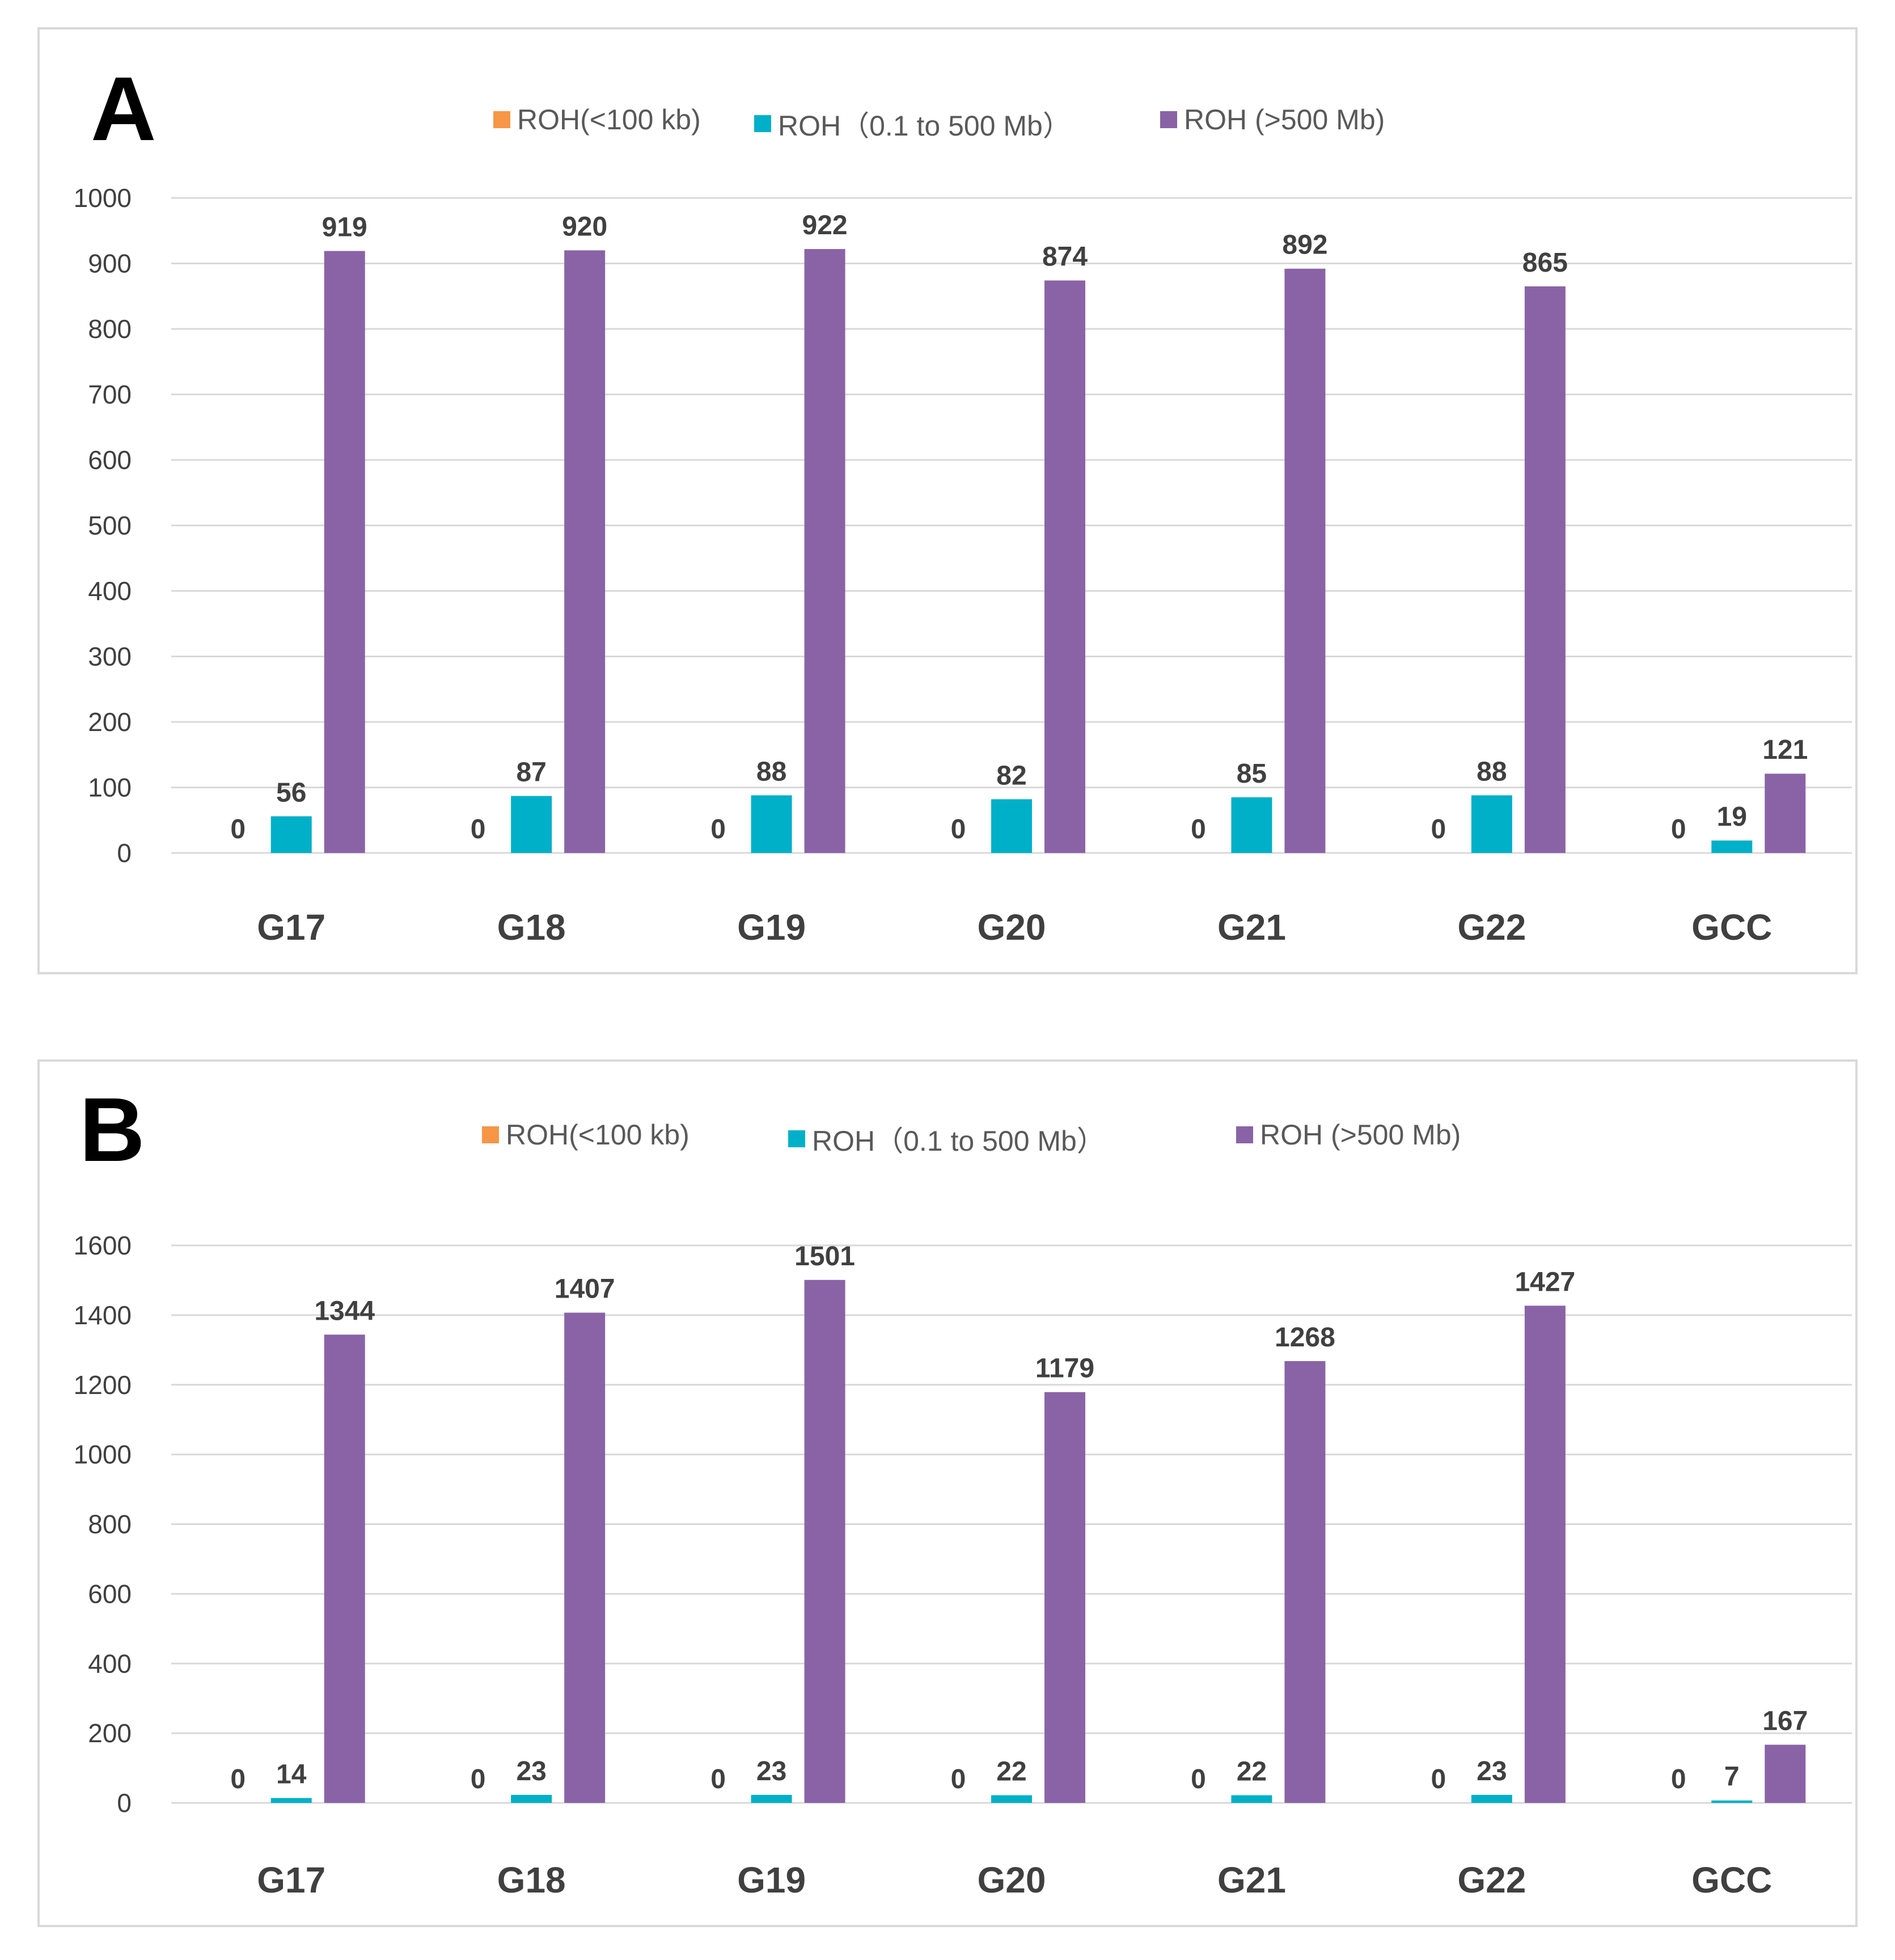 The height and width of the screenshot is (1960, 1895). What do you see at coordinates (112, 1129) in the screenshot?
I see `panel-label: B` at bounding box center [112, 1129].